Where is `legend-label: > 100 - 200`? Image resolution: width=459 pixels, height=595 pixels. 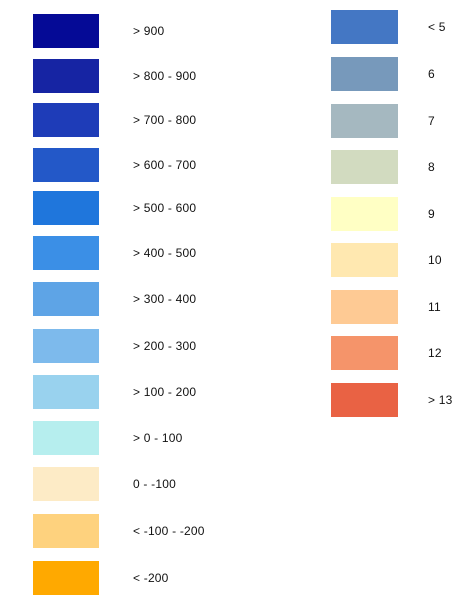 legend-label: > 100 - 200 is located at coordinates (164, 392).